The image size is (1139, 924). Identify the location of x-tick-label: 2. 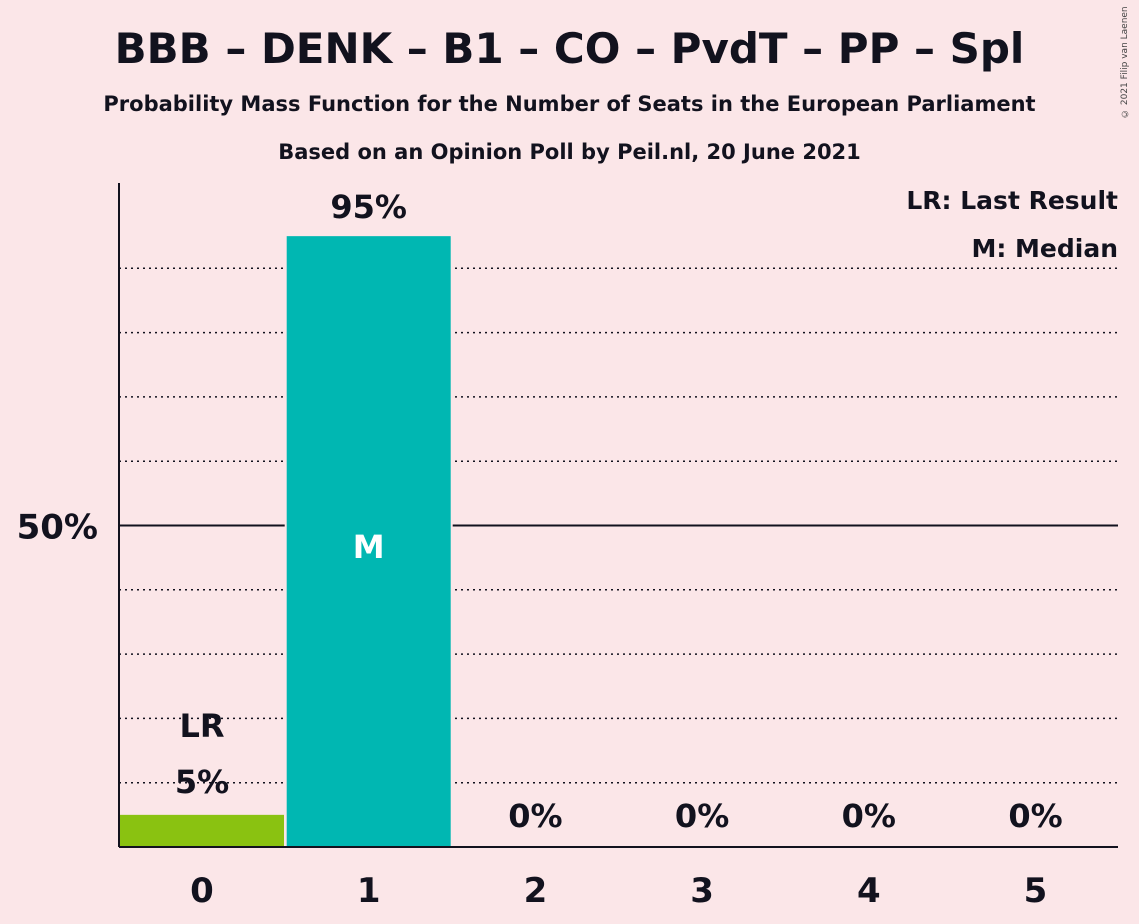
(536, 891).